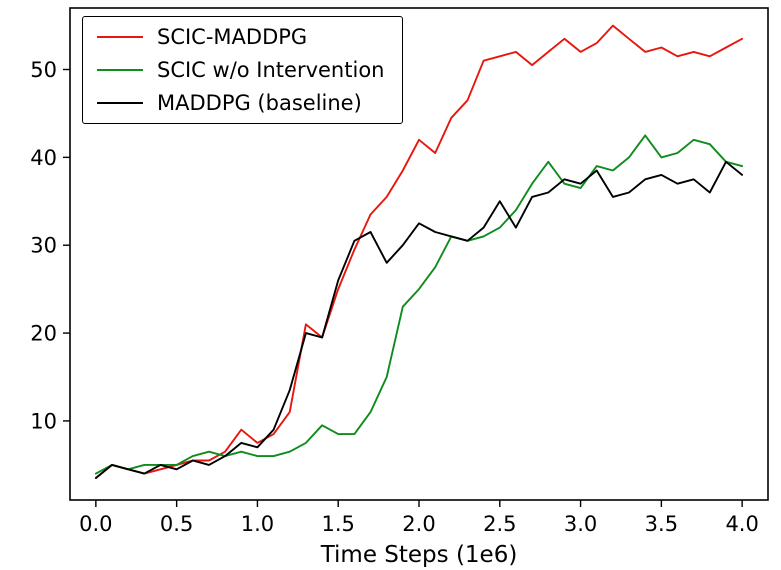 The image size is (781, 570). I want to click on legend-line-green, so click(120, 70).